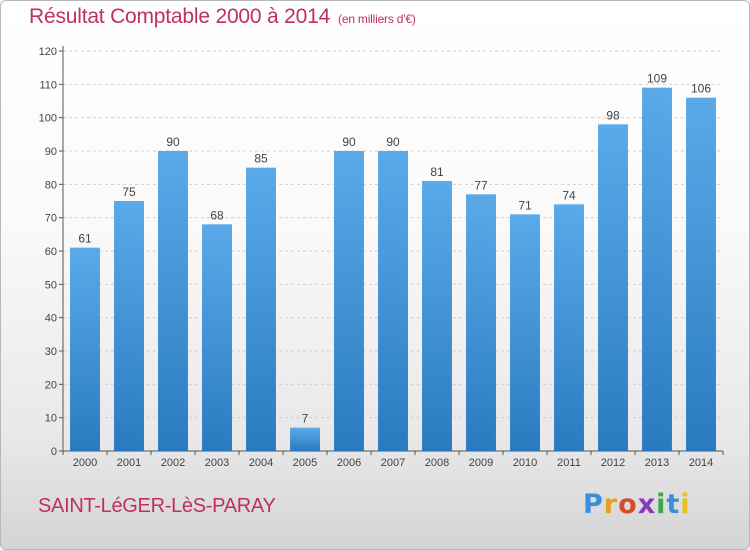  What do you see at coordinates (129, 192) in the screenshot?
I see `data-label-2001: 75` at bounding box center [129, 192].